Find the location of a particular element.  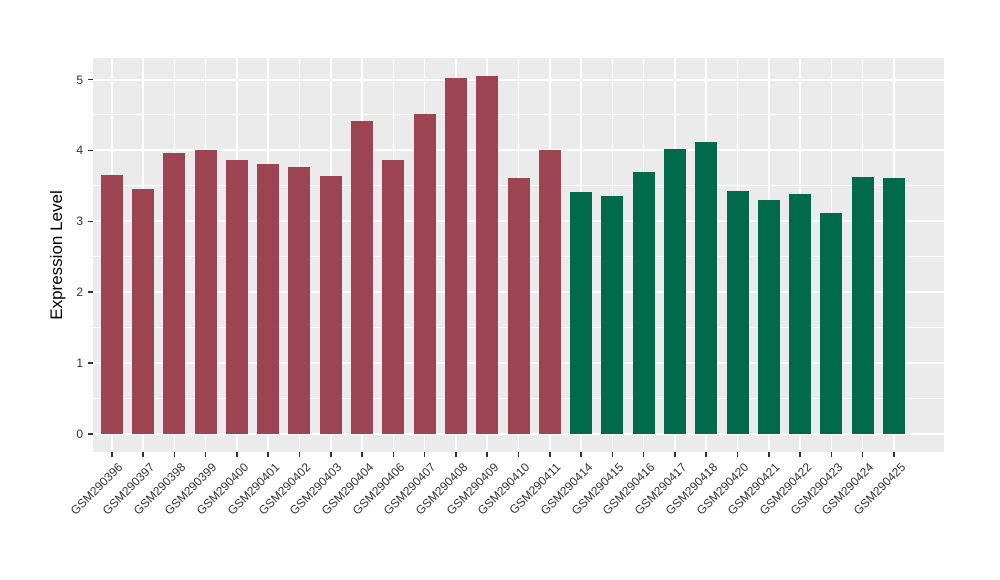

y-tick-label: 5 is located at coordinates (79, 79).